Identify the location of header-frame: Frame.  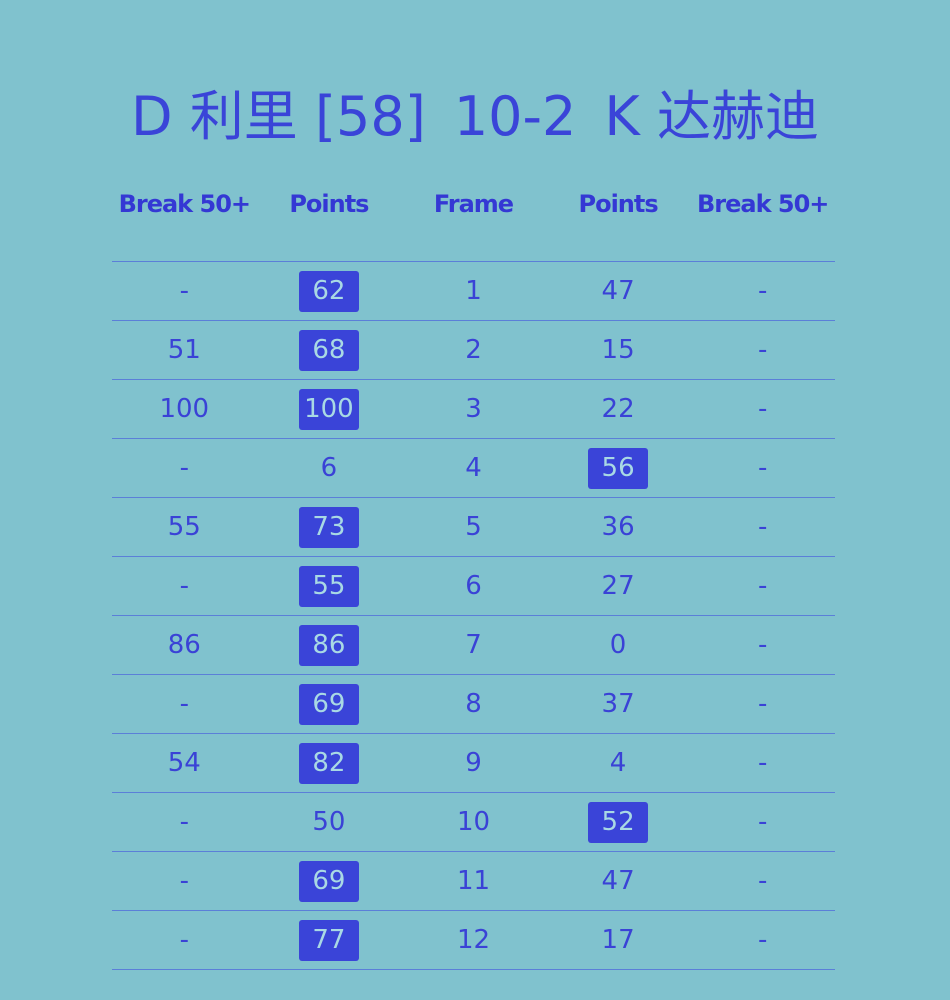
(473, 204).